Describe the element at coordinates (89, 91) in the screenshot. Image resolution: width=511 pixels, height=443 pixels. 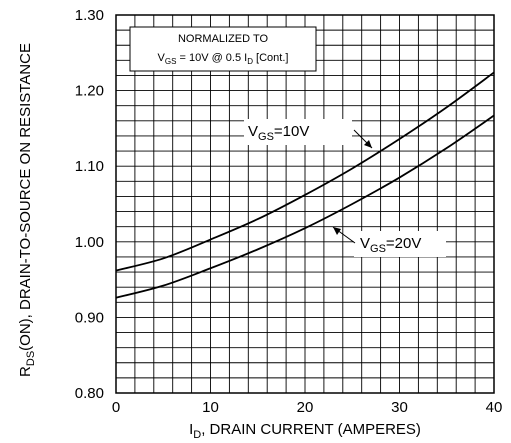
I see `y-tick-label: 1.20` at that location.